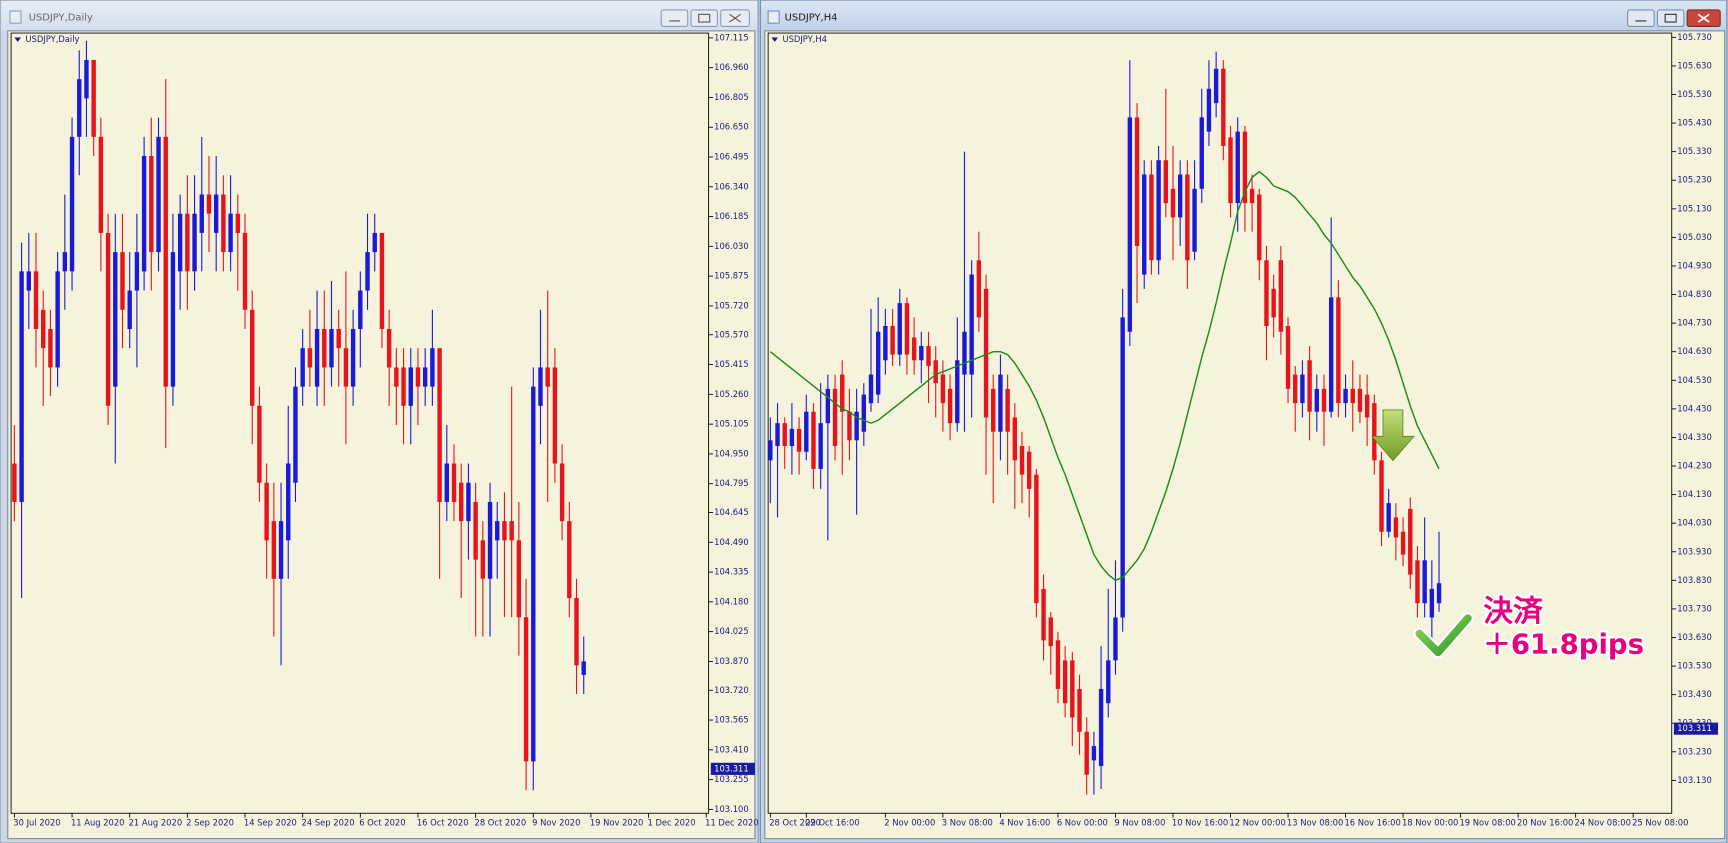 The image size is (1728, 843). Describe the element at coordinates (1694, 380) in the screenshot. I see `y-tick-label: 104.530` at that location.